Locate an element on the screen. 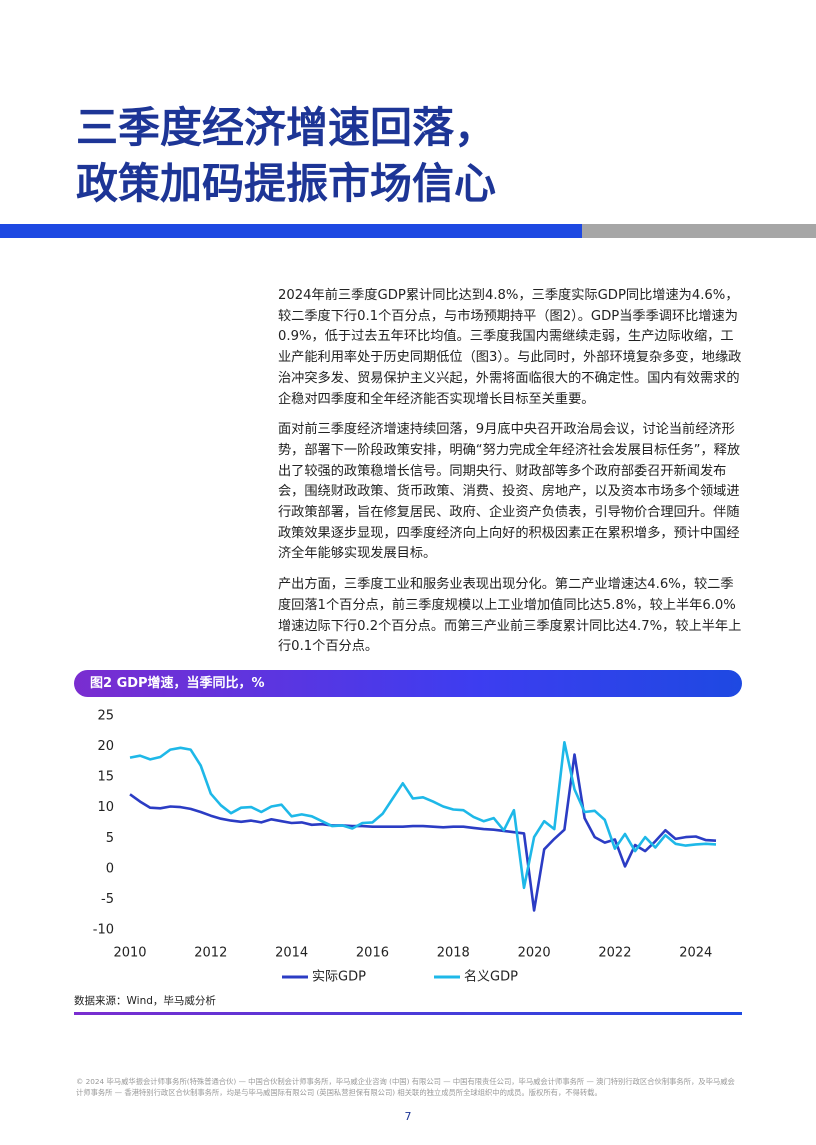 The height and width of the screenshot is (1145, 816). legend-label: 实际GDP is located at coordinates (339, 977).